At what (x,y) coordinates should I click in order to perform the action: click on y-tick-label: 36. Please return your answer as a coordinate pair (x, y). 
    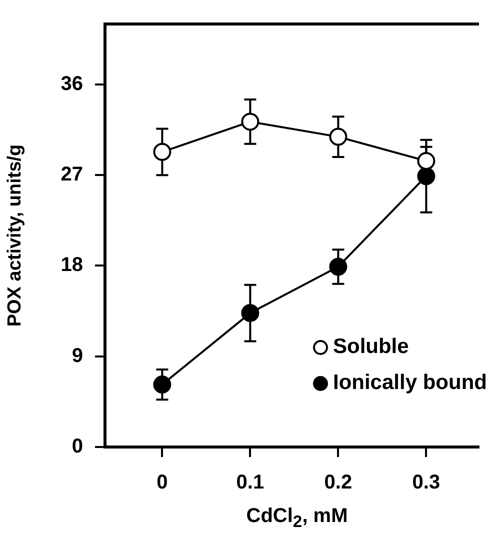
    Looking at the image, I should click on (71, 83).